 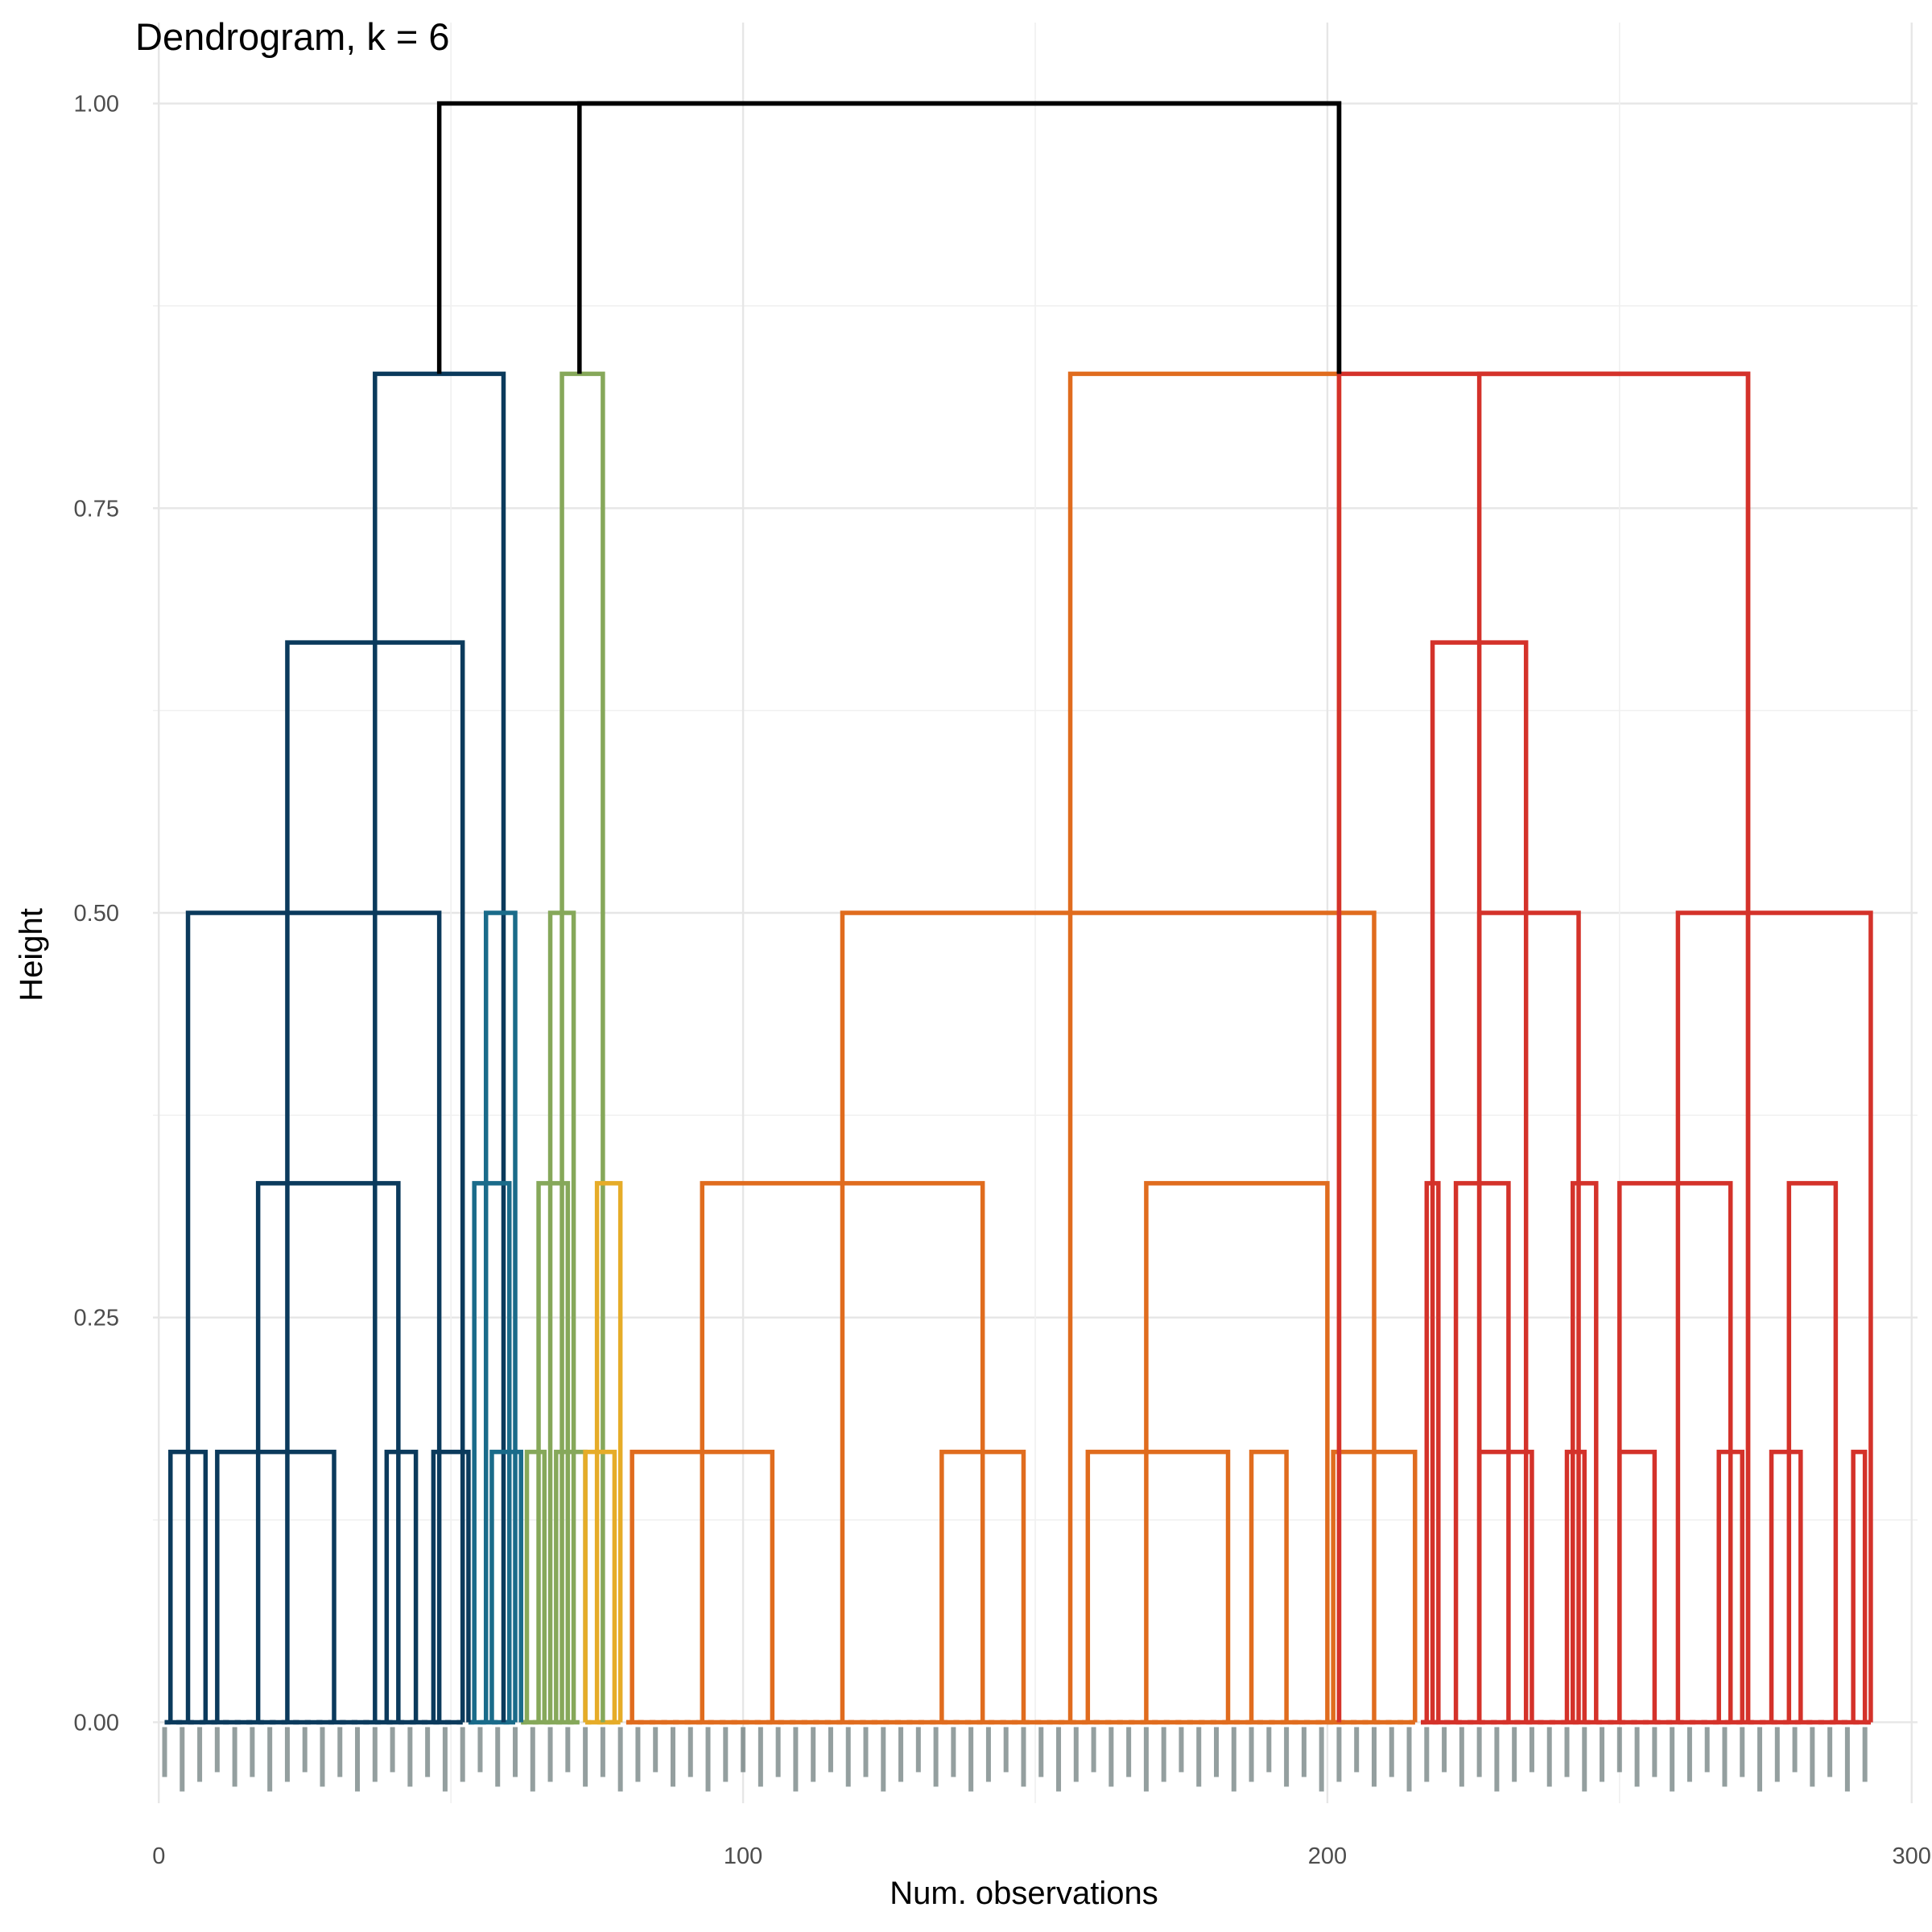 I want to click on x-axis-title: Num. observations, so click(x=1024, y=1893).